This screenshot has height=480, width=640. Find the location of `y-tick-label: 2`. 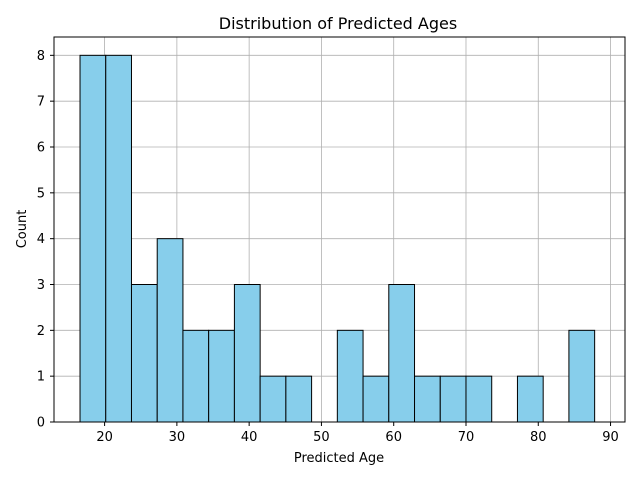

y-tick-label: 2 is located at coordinates (41, 331).